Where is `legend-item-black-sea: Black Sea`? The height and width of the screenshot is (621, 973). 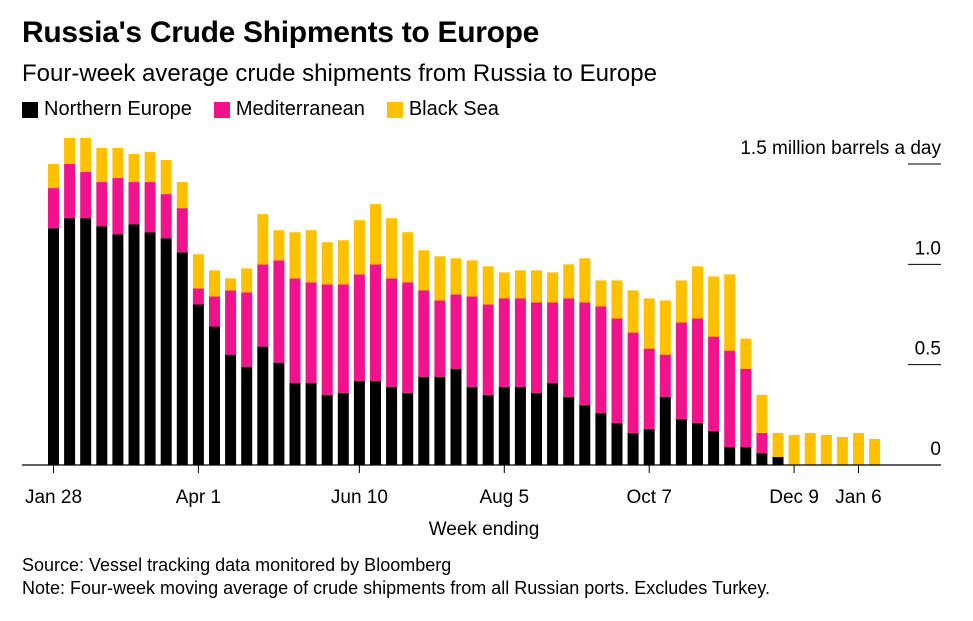 legend-item-black-sea: Black Sea is located at coordinates (442, 109).